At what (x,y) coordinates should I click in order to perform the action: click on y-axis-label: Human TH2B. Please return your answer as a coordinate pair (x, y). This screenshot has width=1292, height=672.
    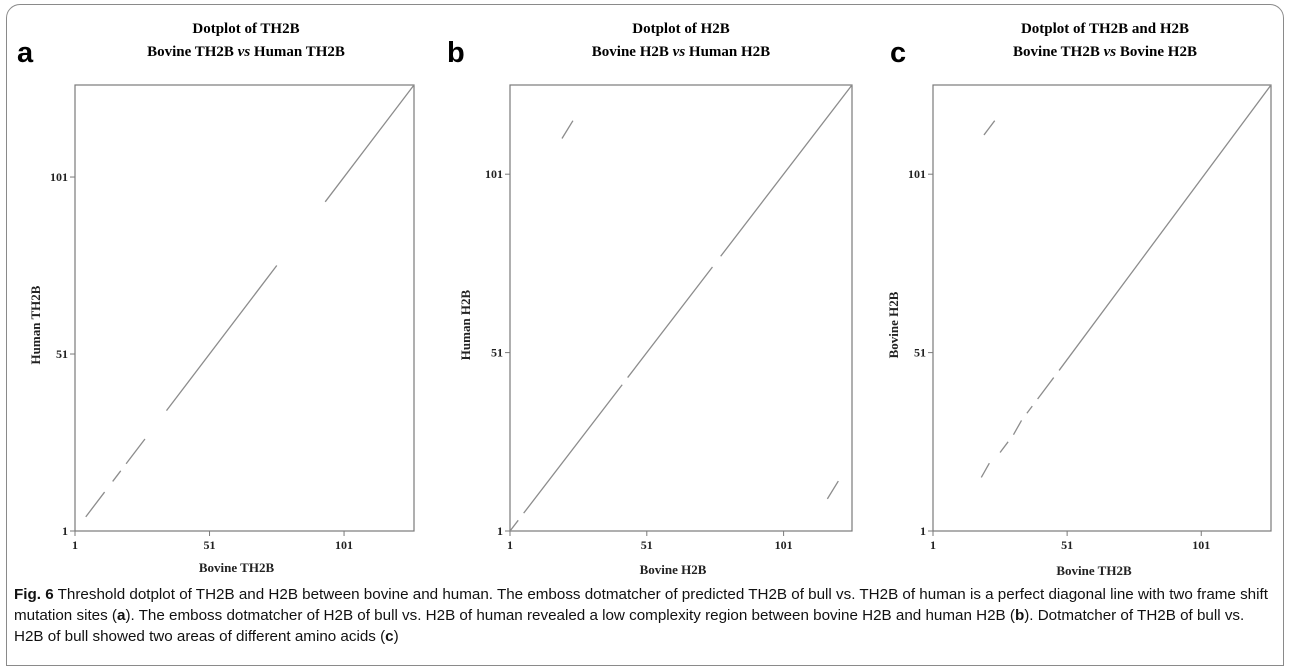
    Looking at the image, I should click on (35, 324).